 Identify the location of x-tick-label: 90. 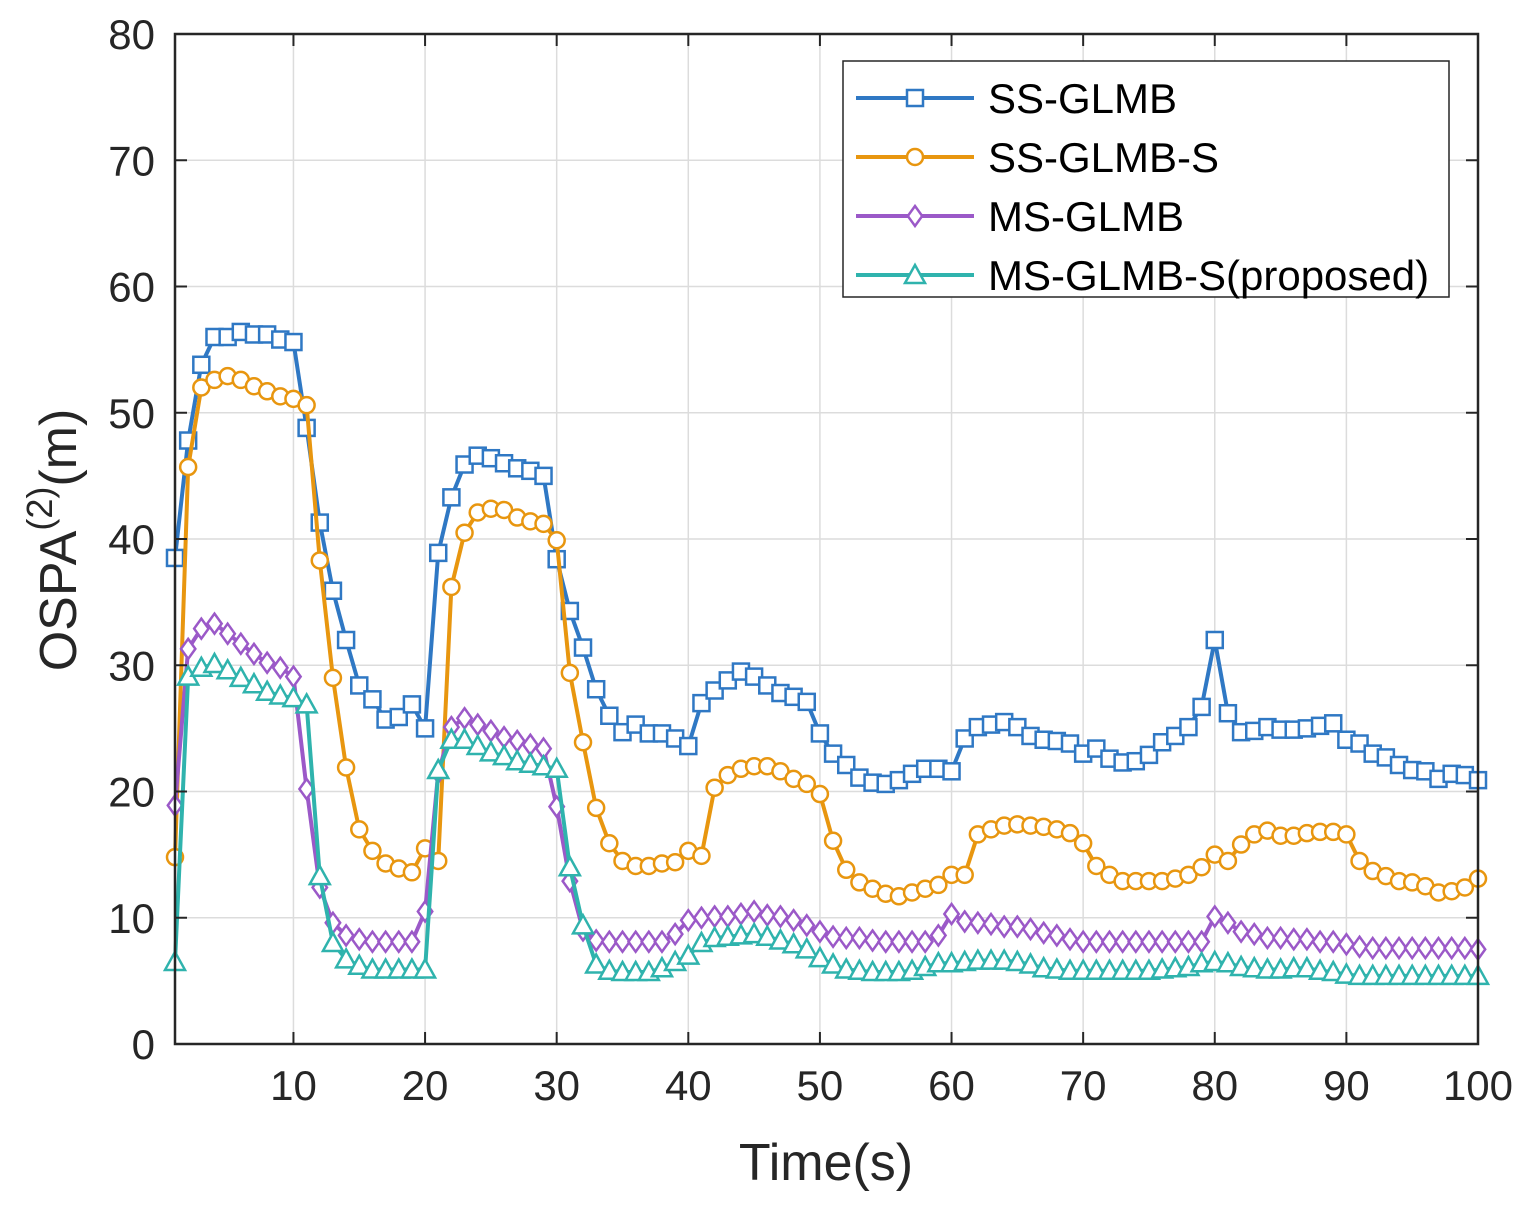
(1346, 1085).